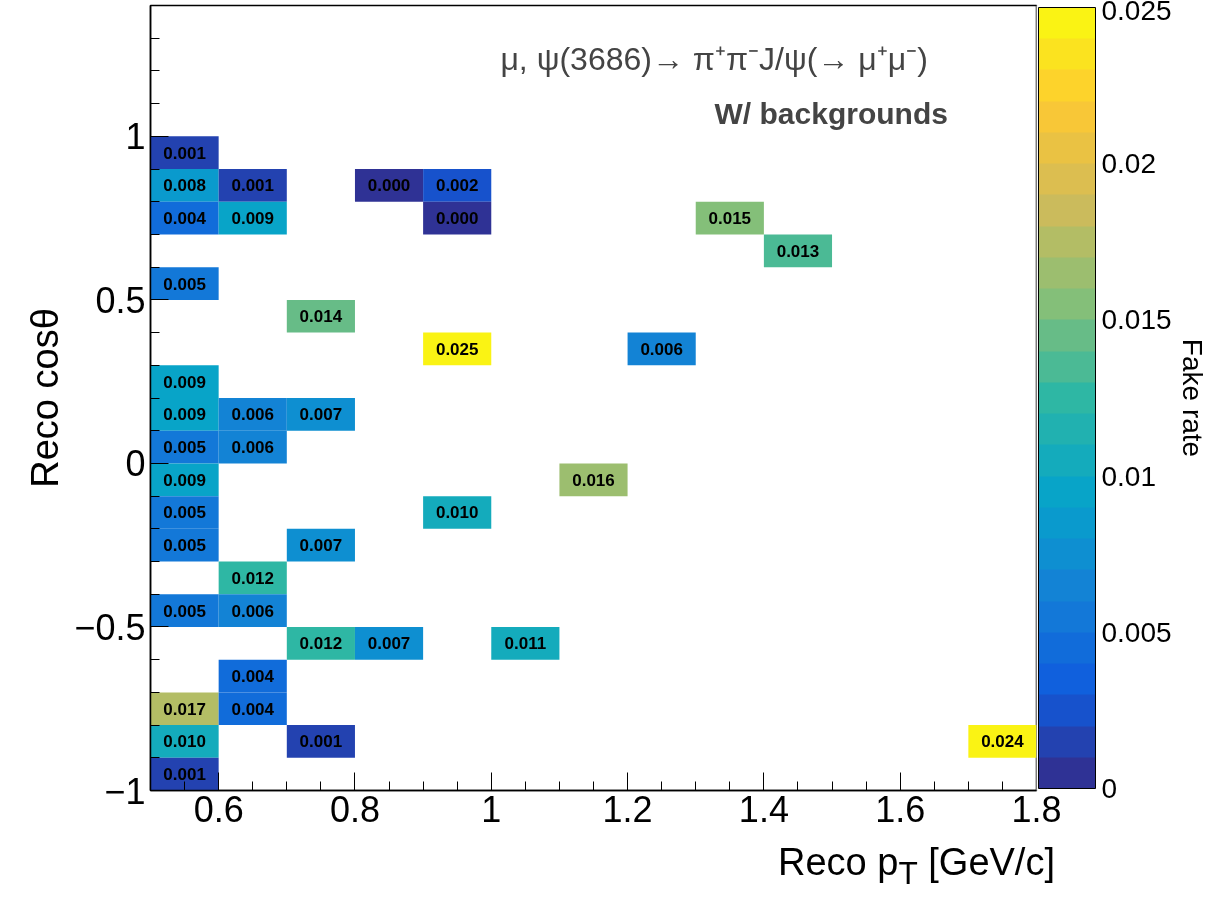 The width and height of the screenshot is (1216, 923). Describe the element at coordinates (593, 480) in the screenshot. I see `data-label: 0.016` at that location.